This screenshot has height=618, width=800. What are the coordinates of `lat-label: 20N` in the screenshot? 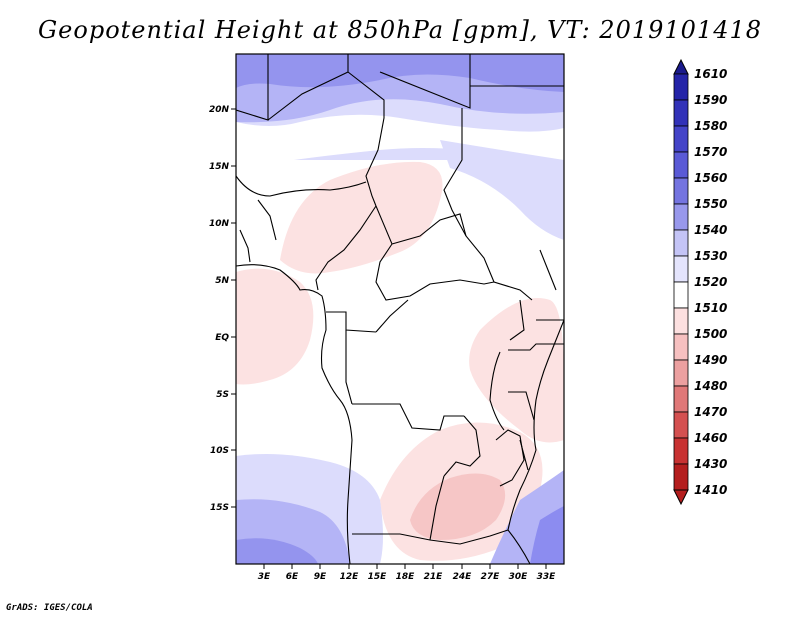 It's located at (219, 110).